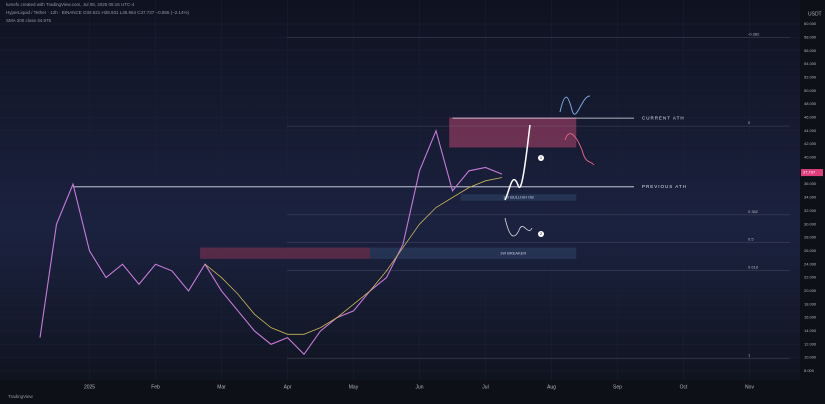 The height and width of the screenshot is (404, 825). Describe the element at coordinates (749, 387) in the screenshot. I see `x-tick-label: Nov` at that location.